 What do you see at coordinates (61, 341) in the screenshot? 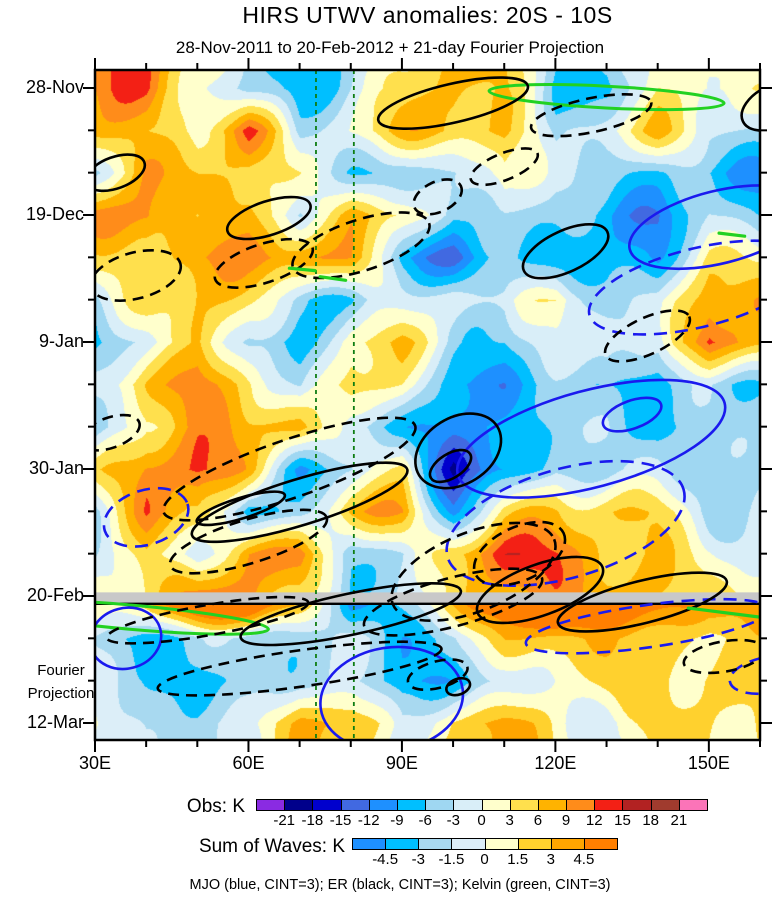
I see `y-tick-label: 9-Jan` at bounding box center [61, 341].